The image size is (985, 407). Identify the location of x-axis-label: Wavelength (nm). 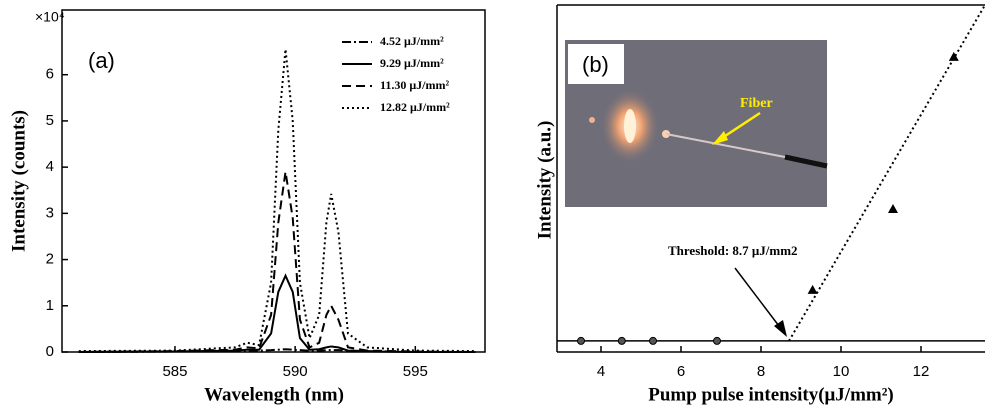
(274, 394).